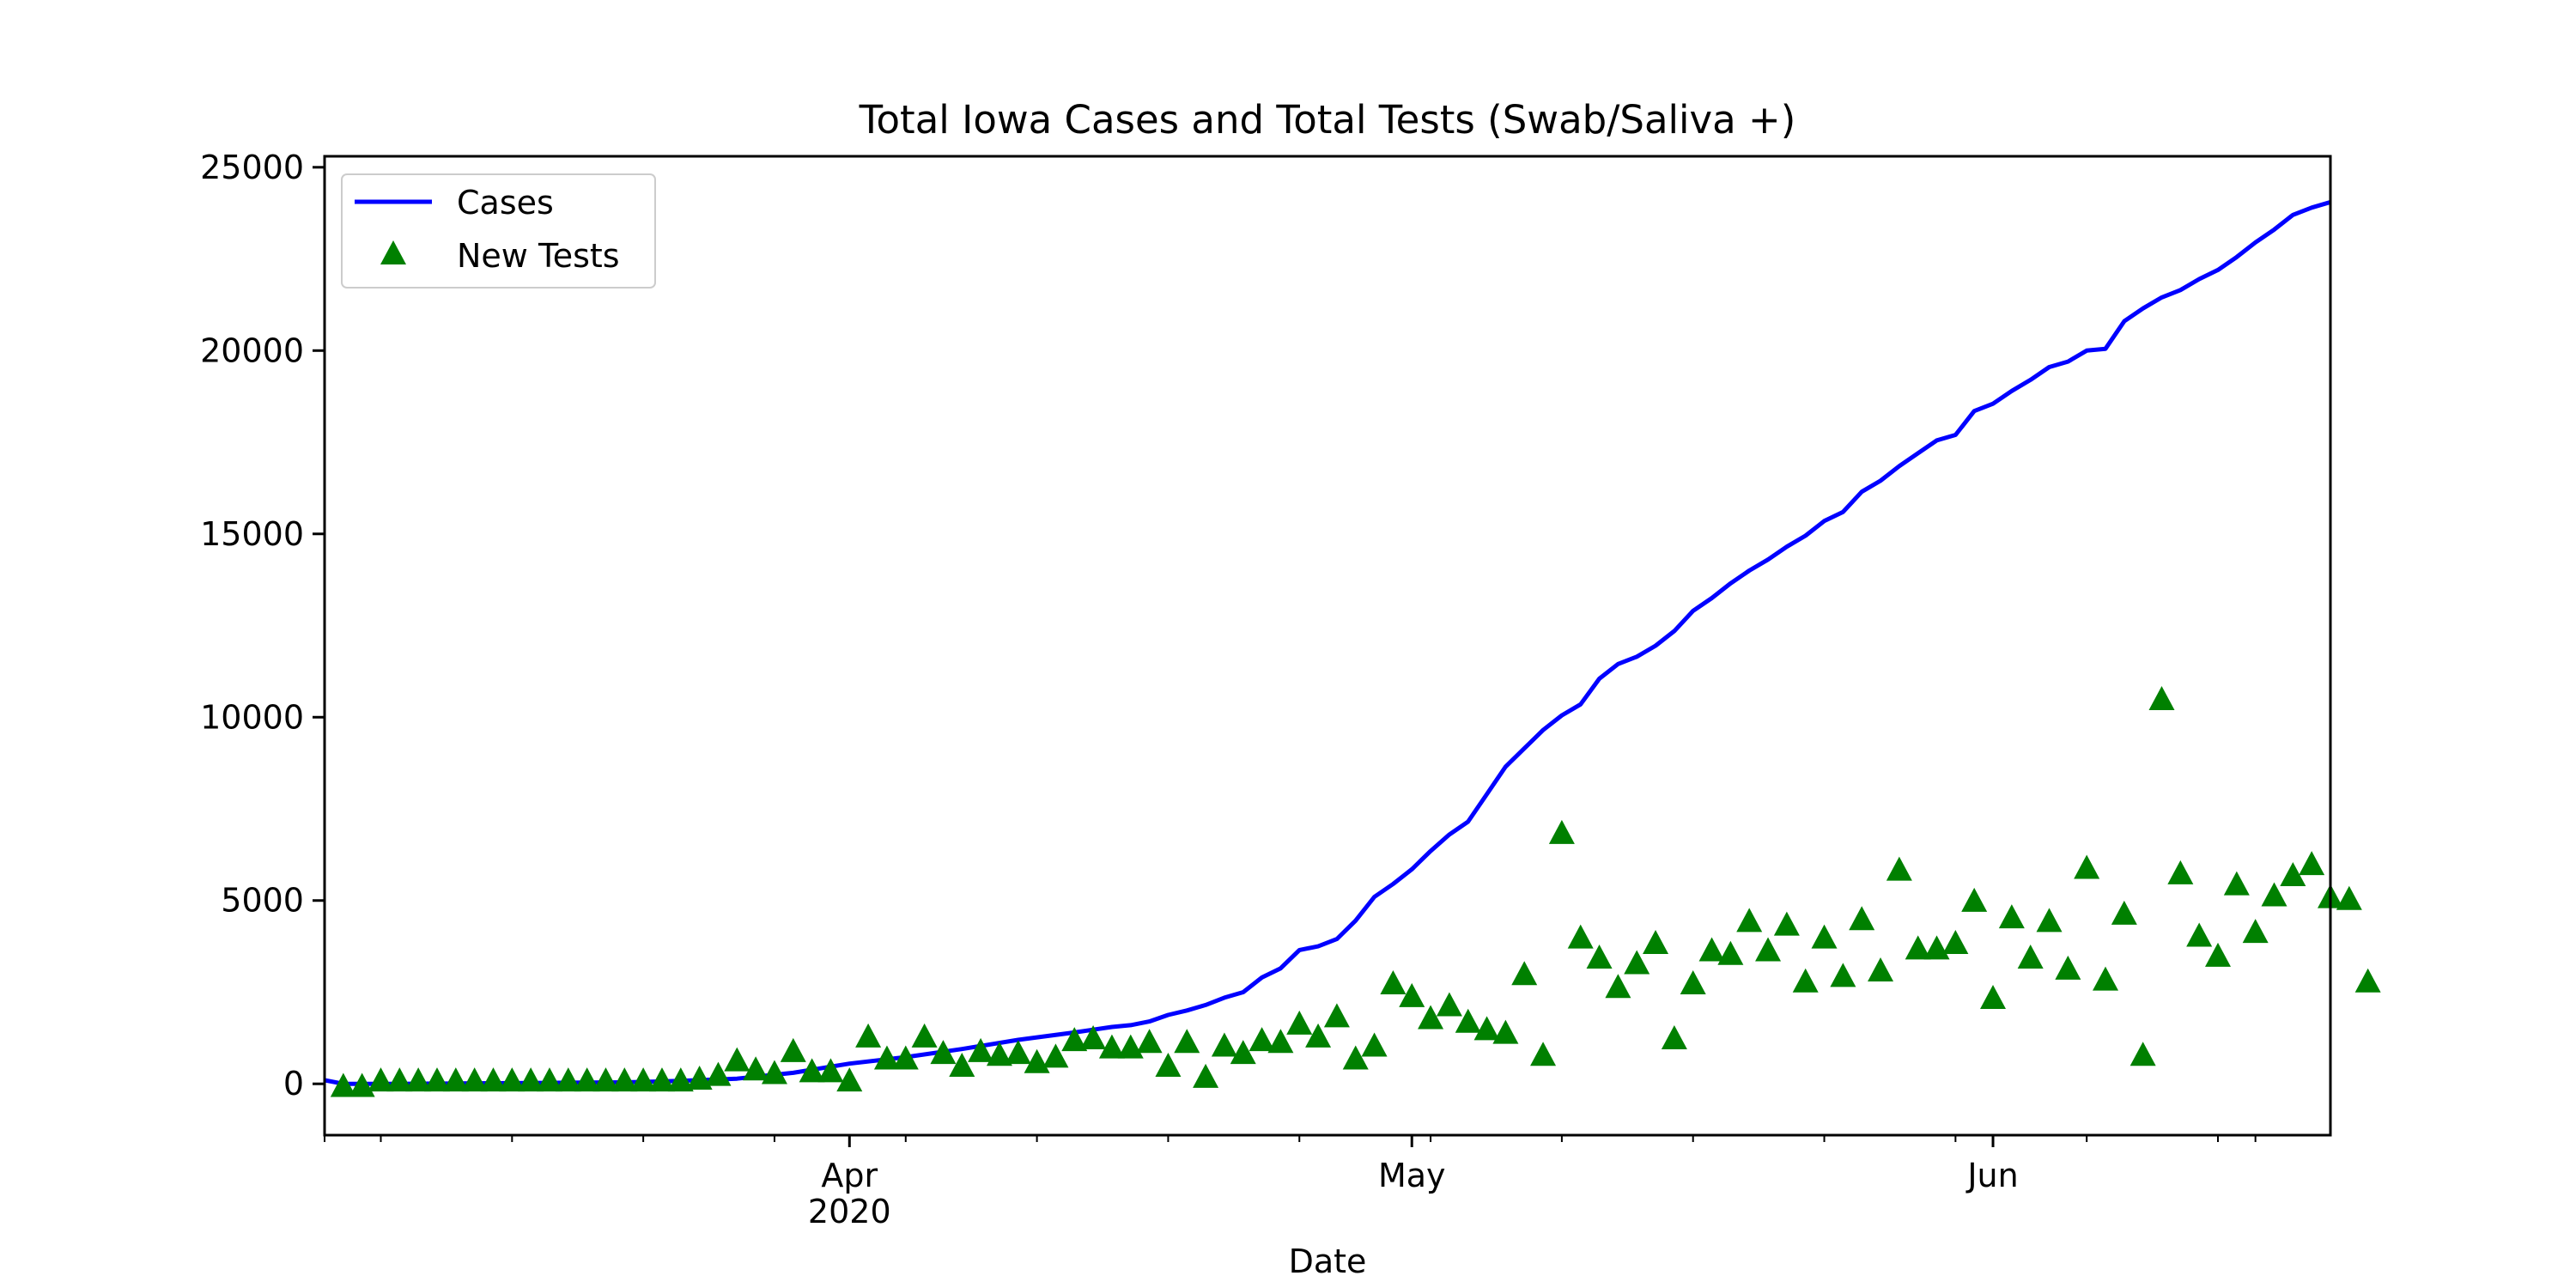 The image size is (2576, 1288). I want to click on legend-cases-label: Cases, so click(505, 203).